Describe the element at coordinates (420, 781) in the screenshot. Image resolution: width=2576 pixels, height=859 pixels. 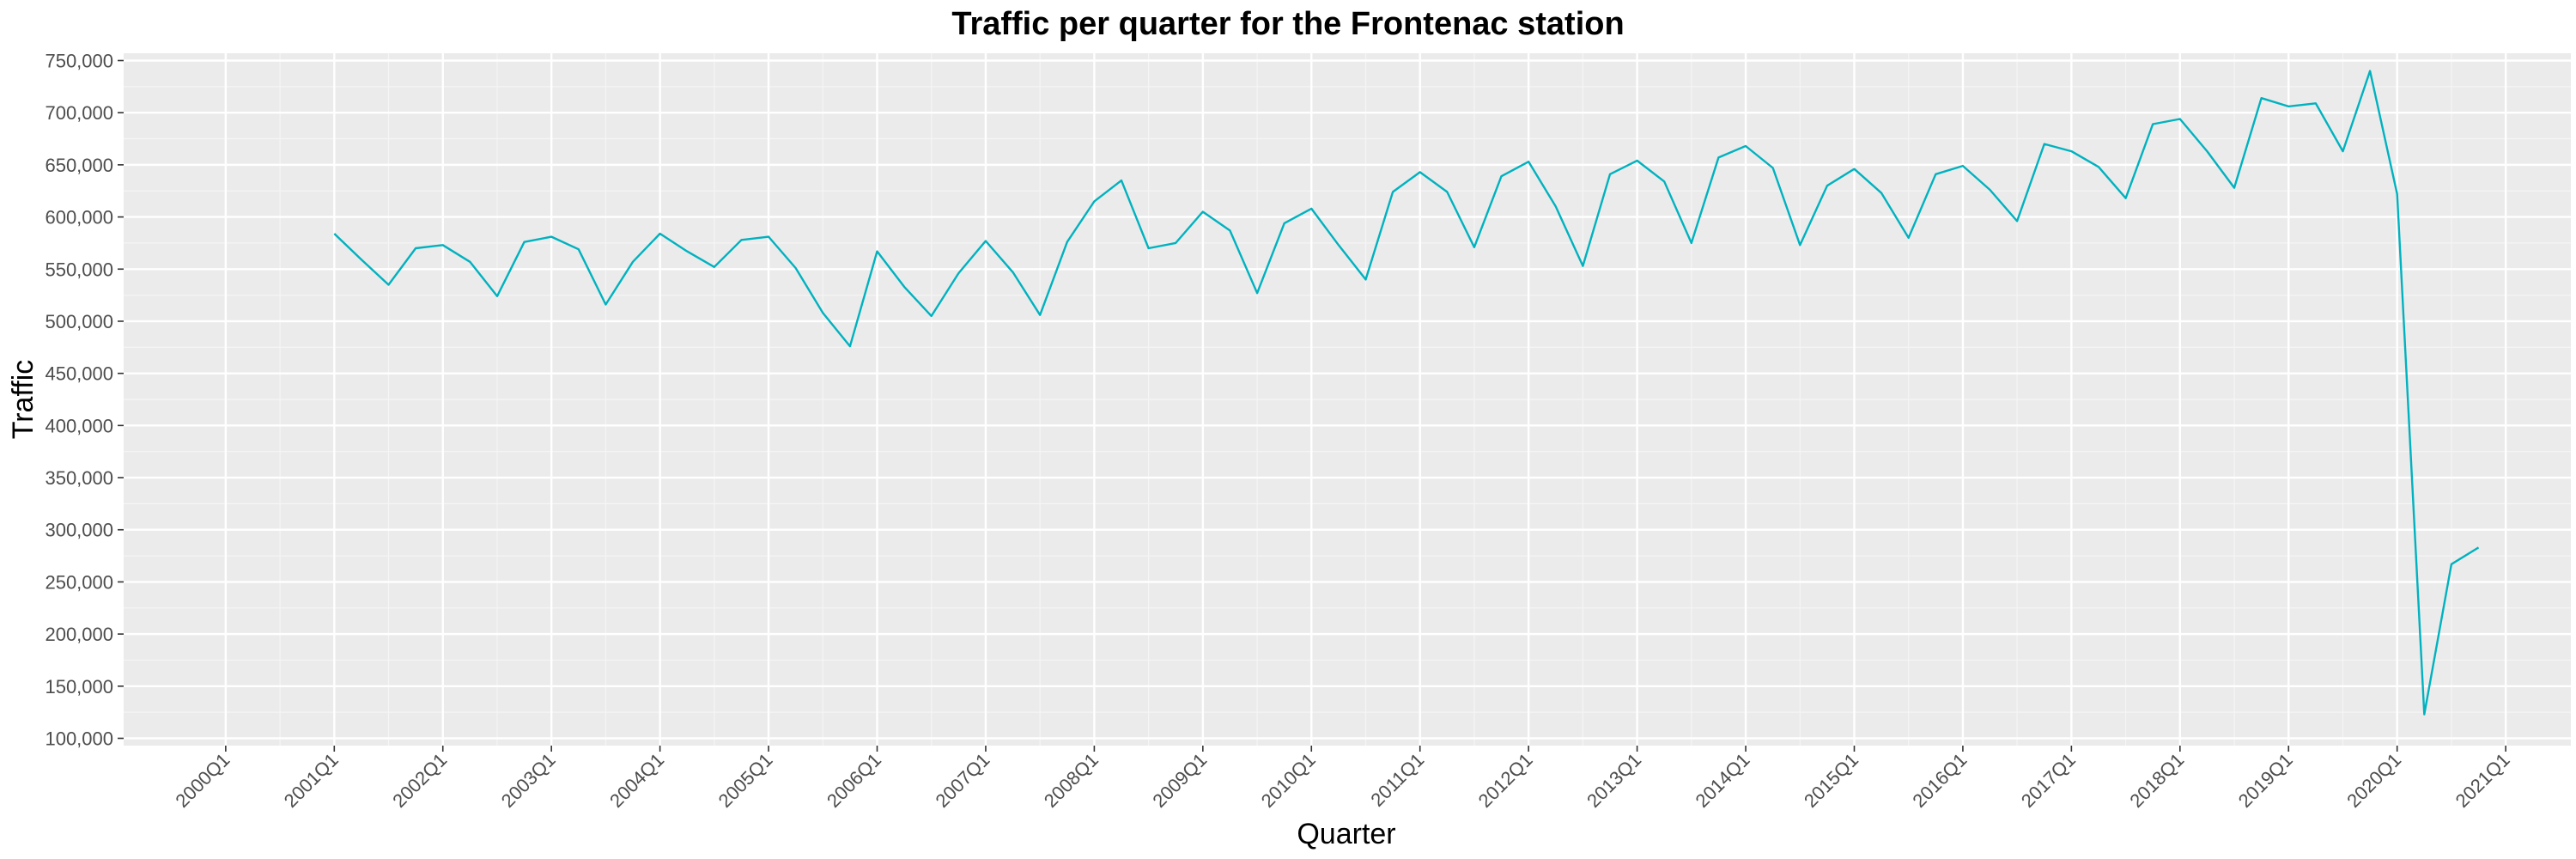
I see `x-tick-label: 2002Q1` at that location.